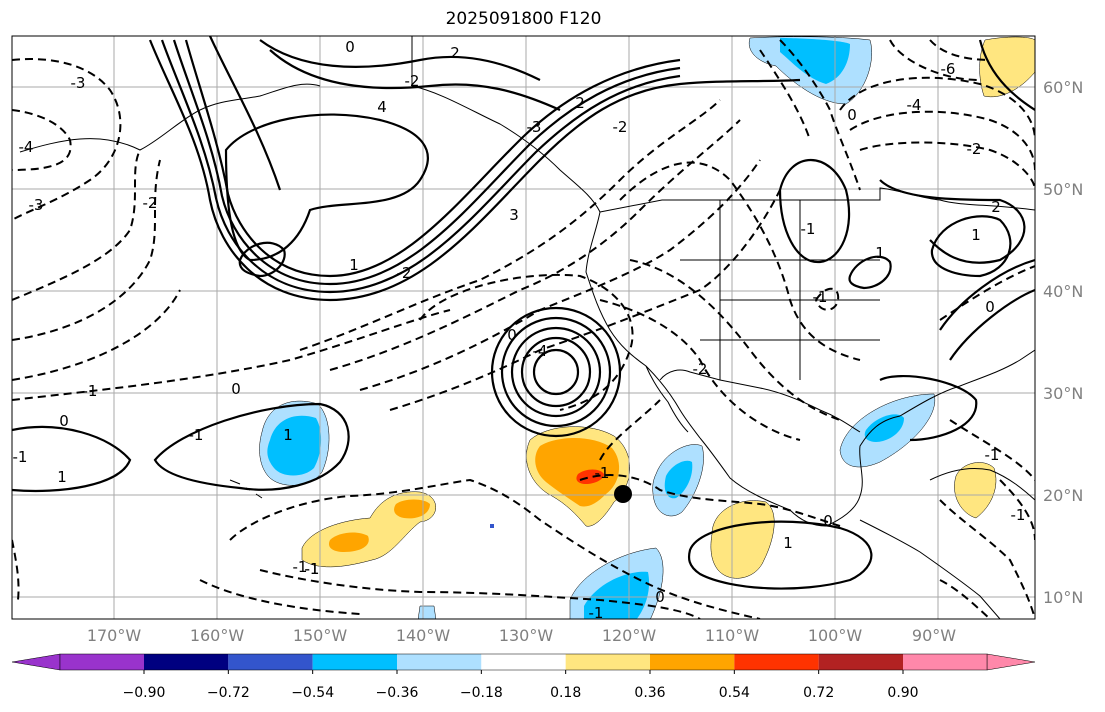 The image size is (1105, 712). What do you see at coordinates (734, 693) in the screenshot?
I see `colorbar-tick-label: 0.54` at bounding box center [734, 693].